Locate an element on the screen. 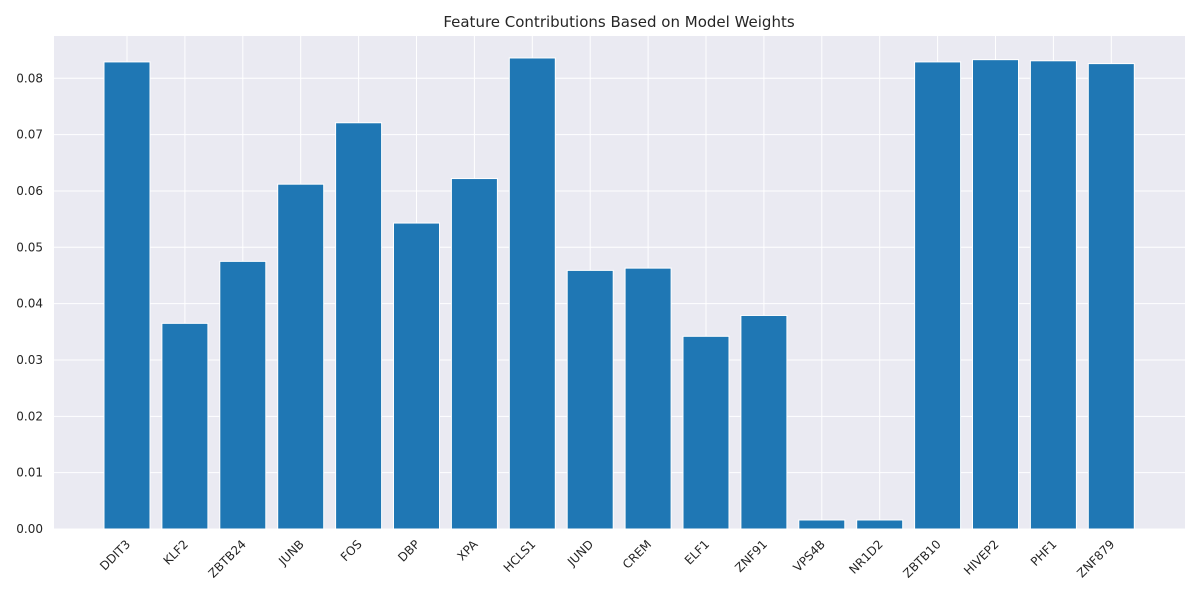 The image size is (1200, 604). bar-junb is located at coordinates (301, 356).